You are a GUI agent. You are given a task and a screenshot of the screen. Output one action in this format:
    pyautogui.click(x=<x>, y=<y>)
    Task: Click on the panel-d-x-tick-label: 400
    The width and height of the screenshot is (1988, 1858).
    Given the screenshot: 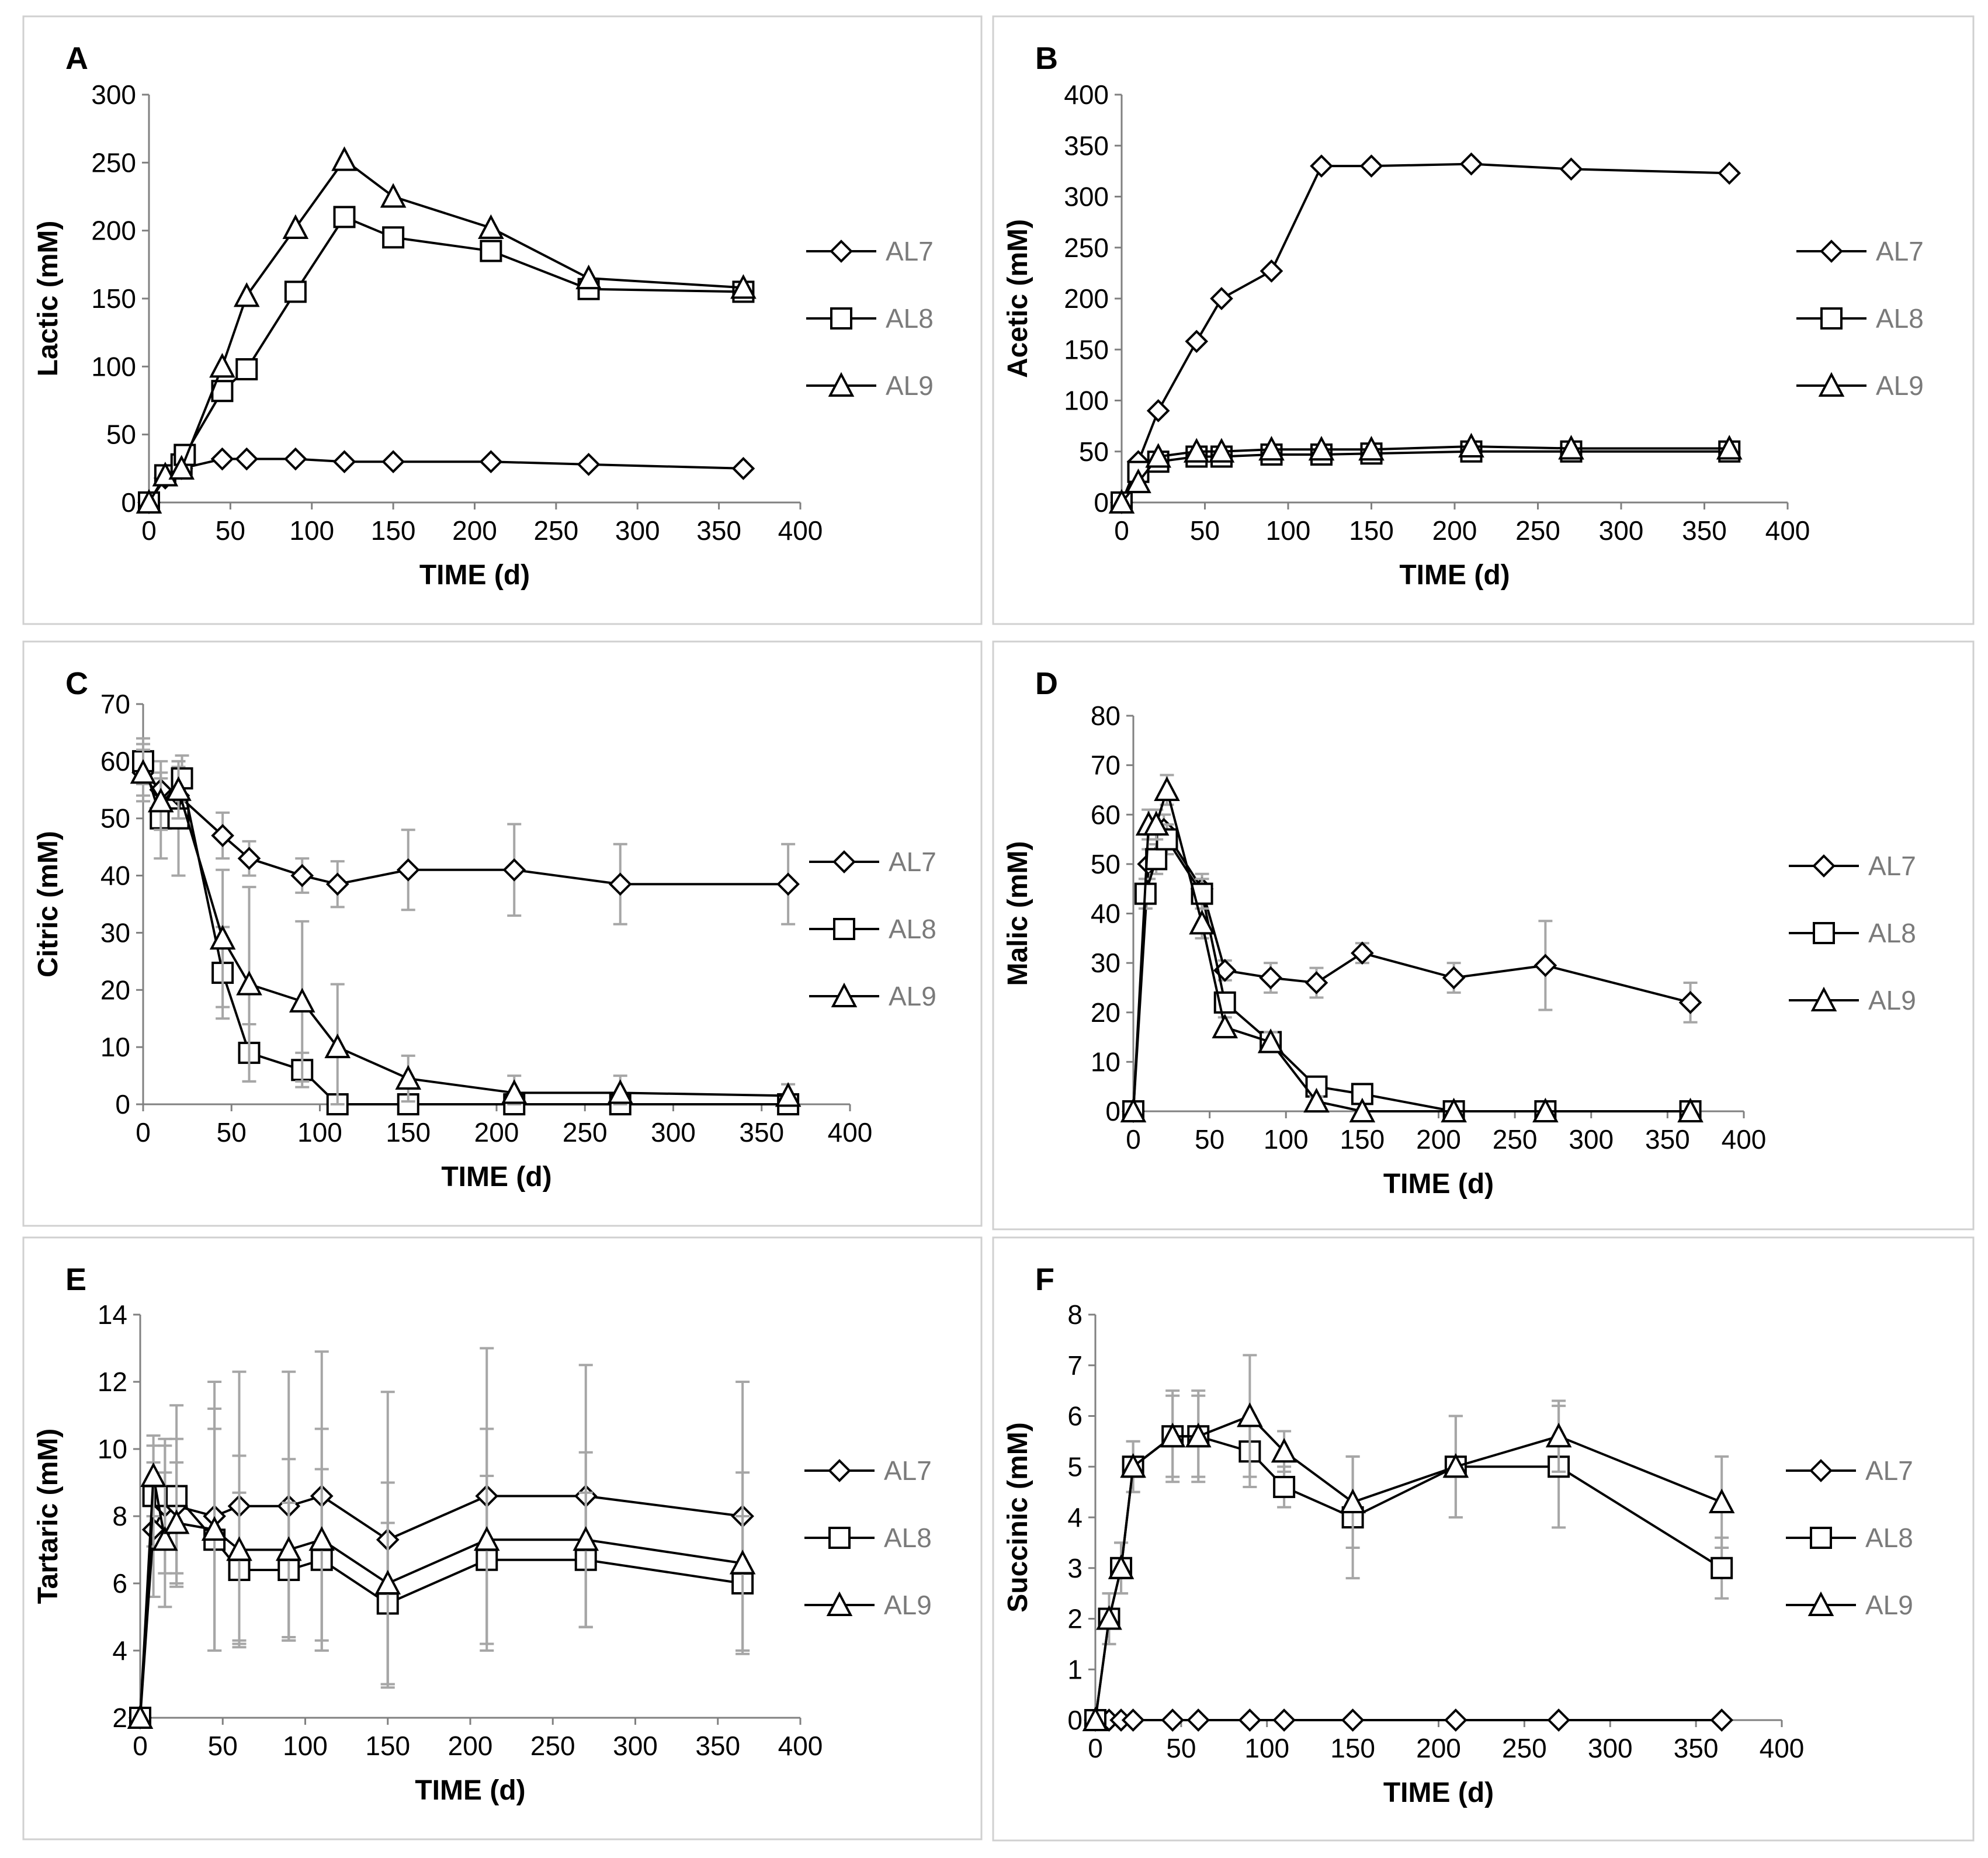 What is the action you would take?
    pyautogui.click(x=1744, y=1139)
    